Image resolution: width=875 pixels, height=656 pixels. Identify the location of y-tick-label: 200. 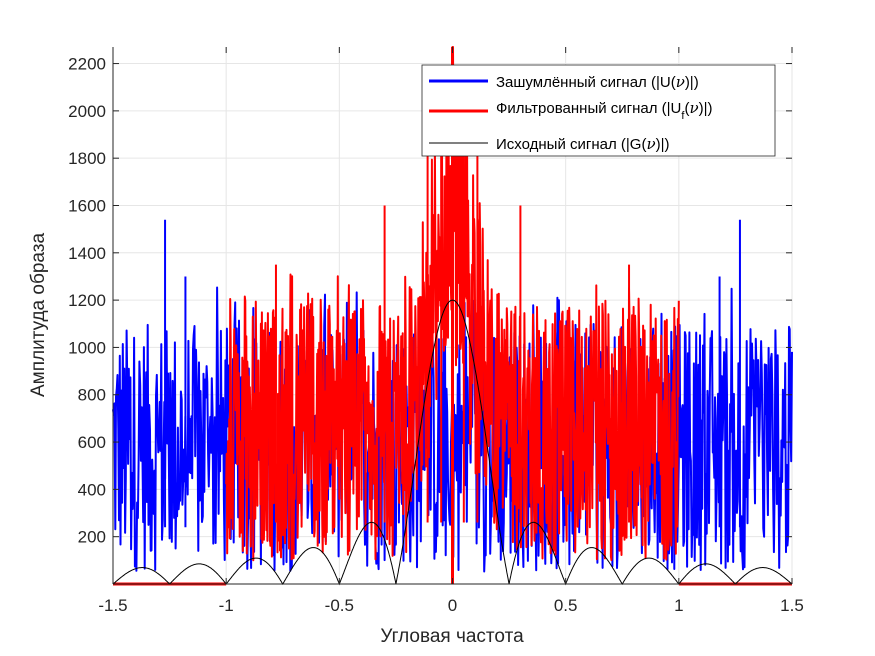
(92, 537).